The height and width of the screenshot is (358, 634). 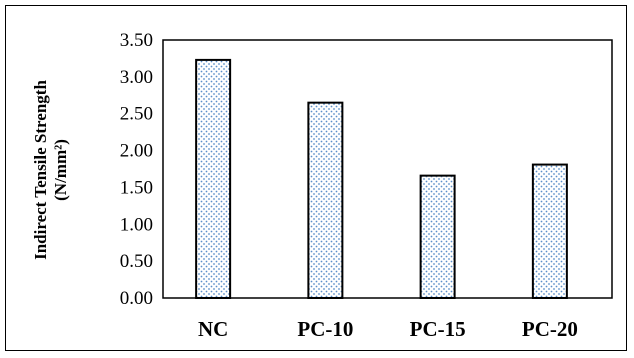 I want to click on x-category-labels: NC PC-10 PC-15 PC-20, so click(x=388, y=329).